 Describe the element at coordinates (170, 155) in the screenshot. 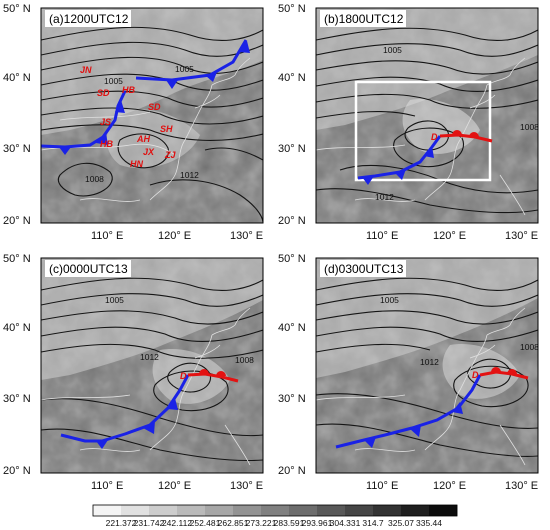

I see `annotation: ZJ` at that location.